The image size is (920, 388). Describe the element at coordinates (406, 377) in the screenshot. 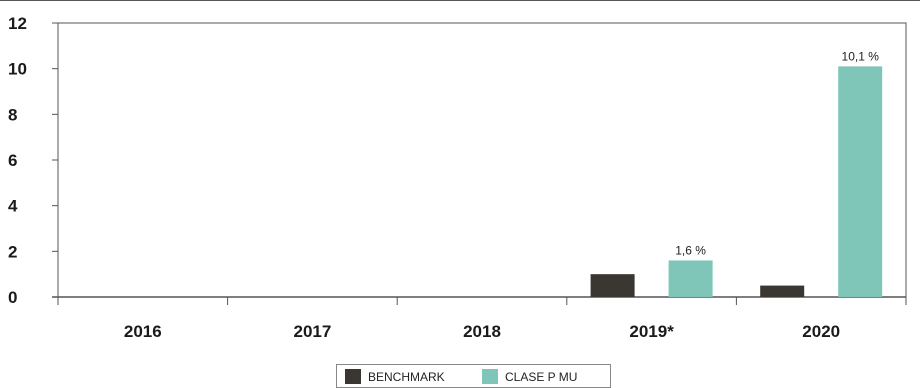

I see `legend-label: BENCHMARK` at that location.